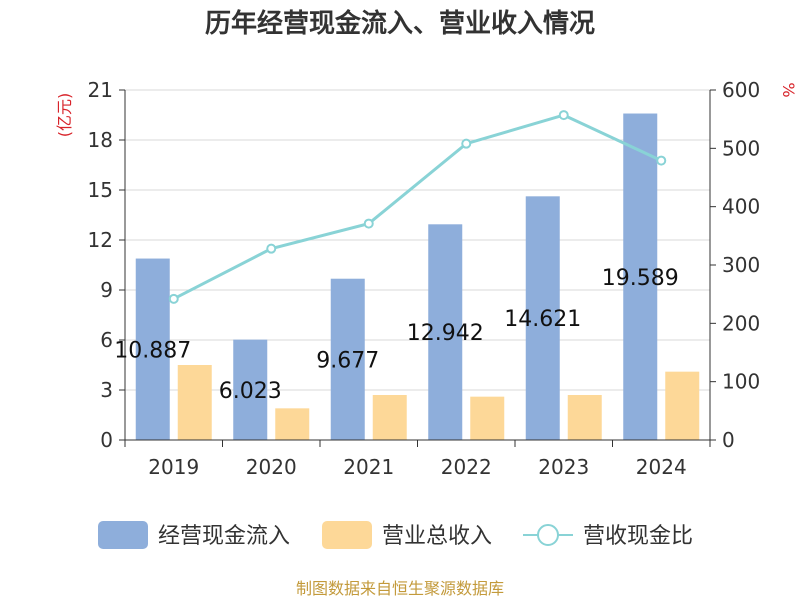 This screenshot has height=600, width=800. What do you see at coordinates (100, 90) in the screenshot?
I see `y-left-tick-label: 21` at bounding box center [100, 90].